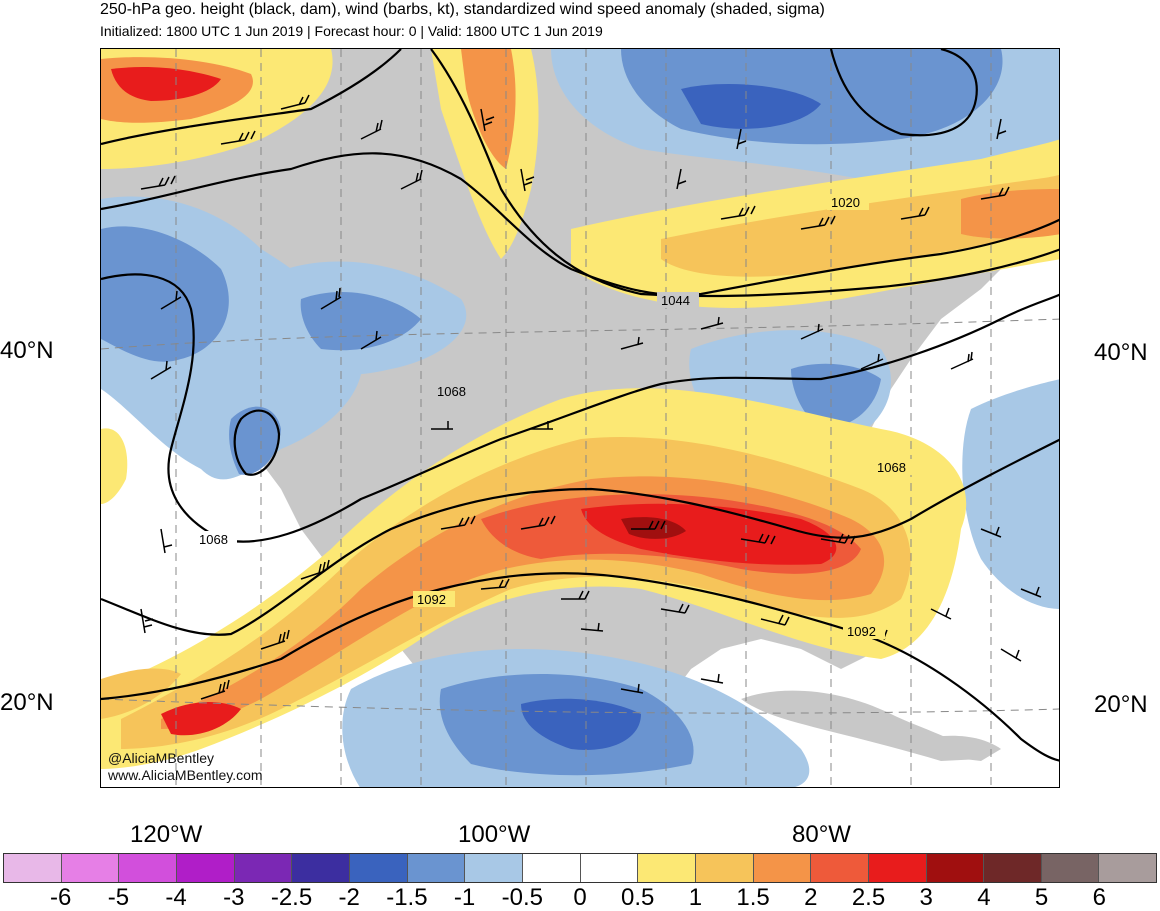 This screenshot has width=1160, height=911. I want to click on colorbar-tick-label: -1.5, so click(407, 897).